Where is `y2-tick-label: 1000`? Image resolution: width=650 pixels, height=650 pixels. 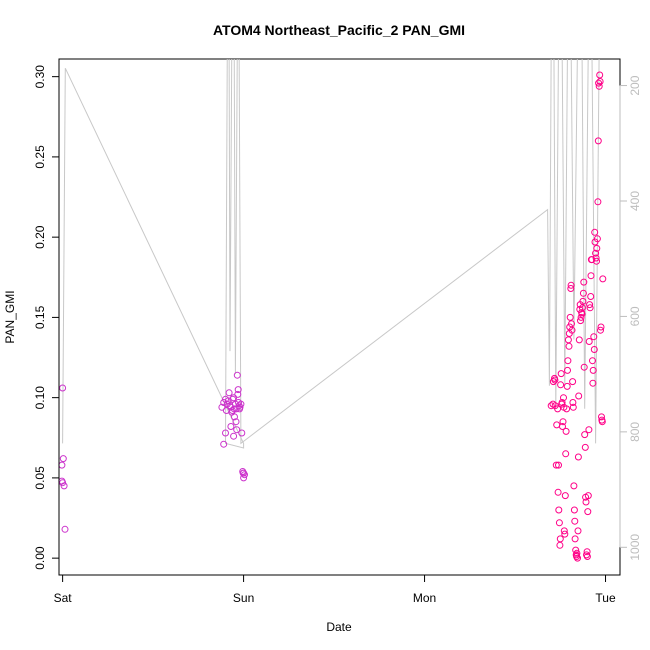
y2-tick-label: 1000 is located at coordinates (635, 547).